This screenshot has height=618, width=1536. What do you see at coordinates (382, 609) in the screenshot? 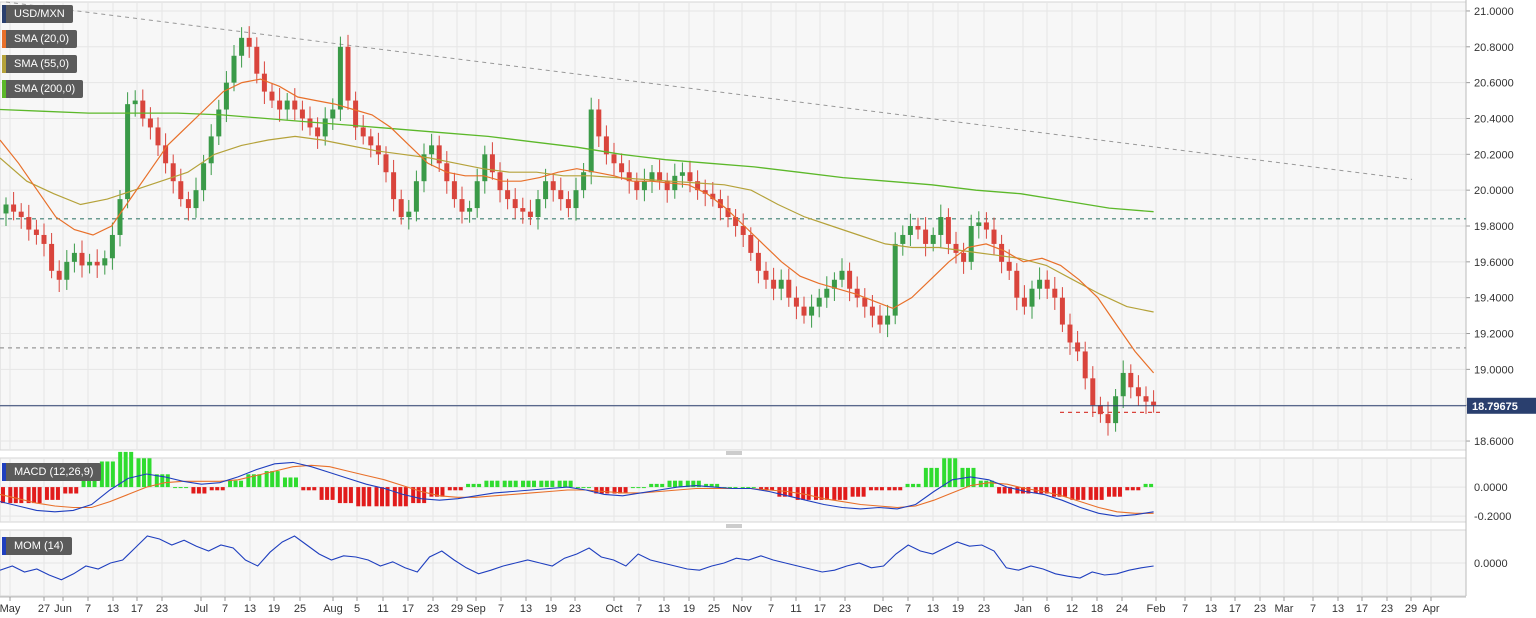
I see `x-tick-label: 11` at bounding box center [382, 609].